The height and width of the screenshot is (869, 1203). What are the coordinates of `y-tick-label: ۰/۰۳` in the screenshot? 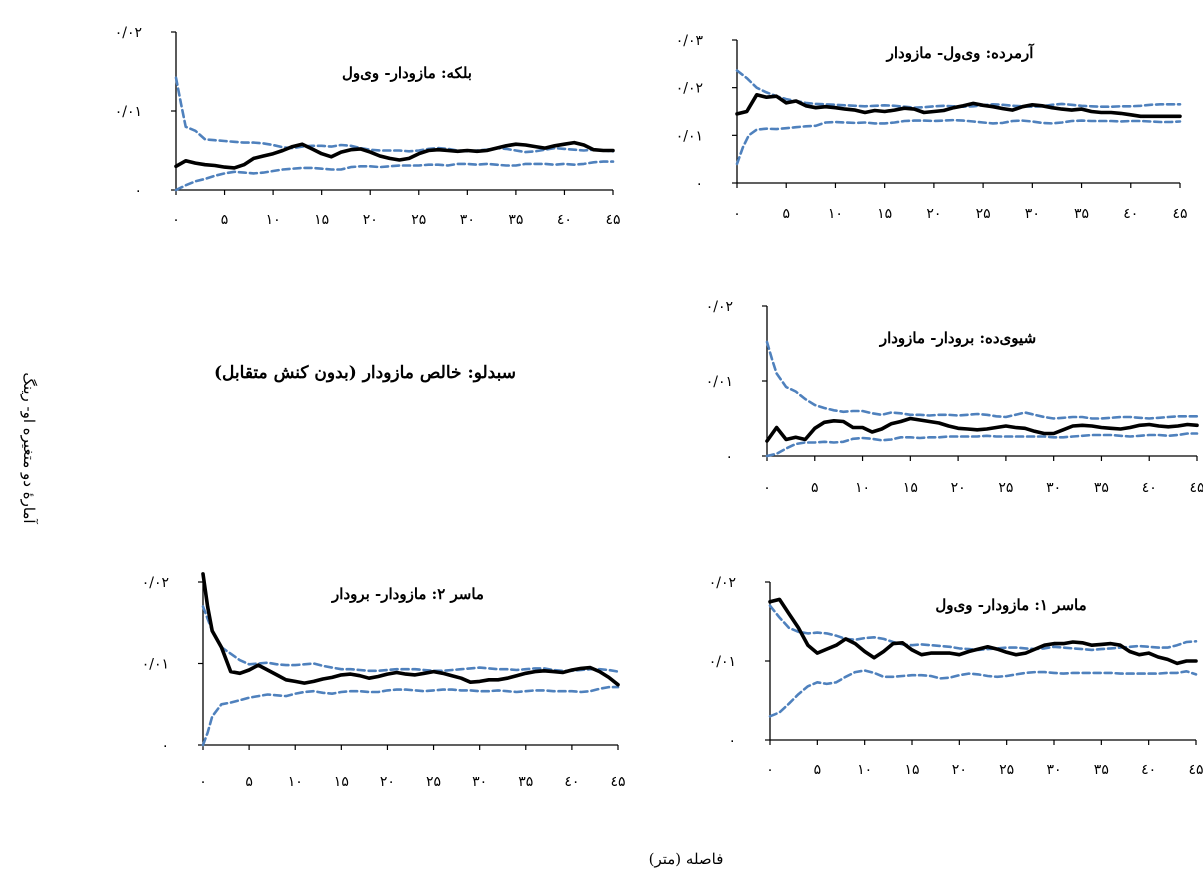 It's located at (690, 41).